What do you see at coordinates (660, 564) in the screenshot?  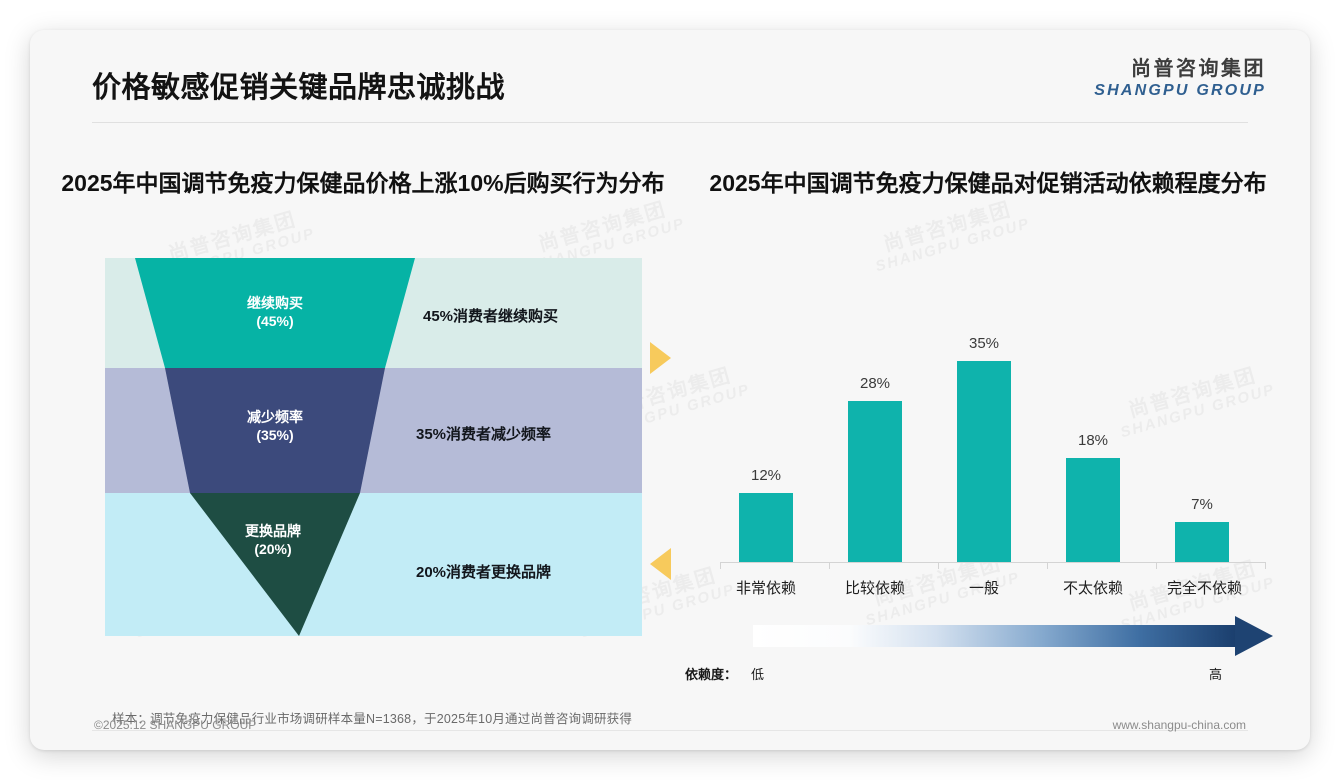 I see `marker-arrow-left-icon` at bounding box center [660, 564].